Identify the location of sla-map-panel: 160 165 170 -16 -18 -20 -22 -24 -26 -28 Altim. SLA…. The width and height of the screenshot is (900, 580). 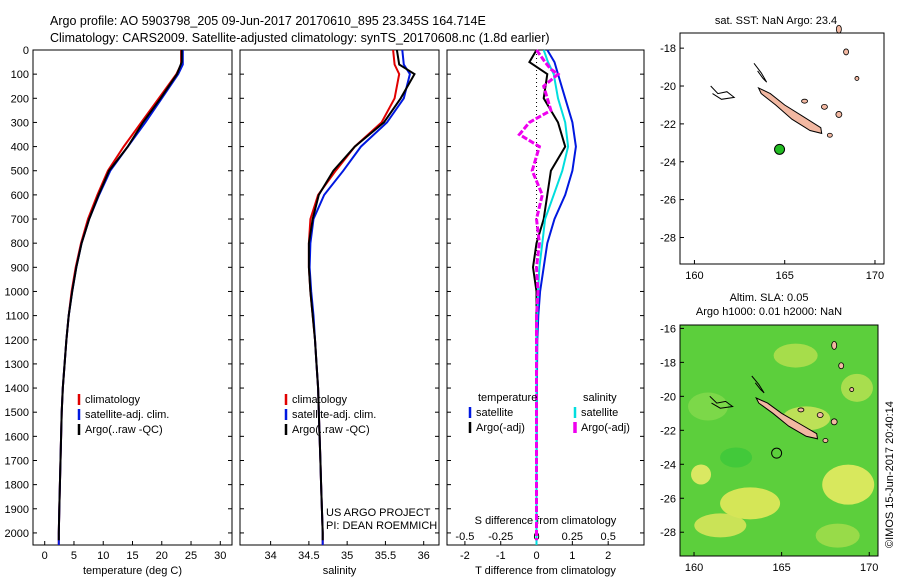
(769, 433).